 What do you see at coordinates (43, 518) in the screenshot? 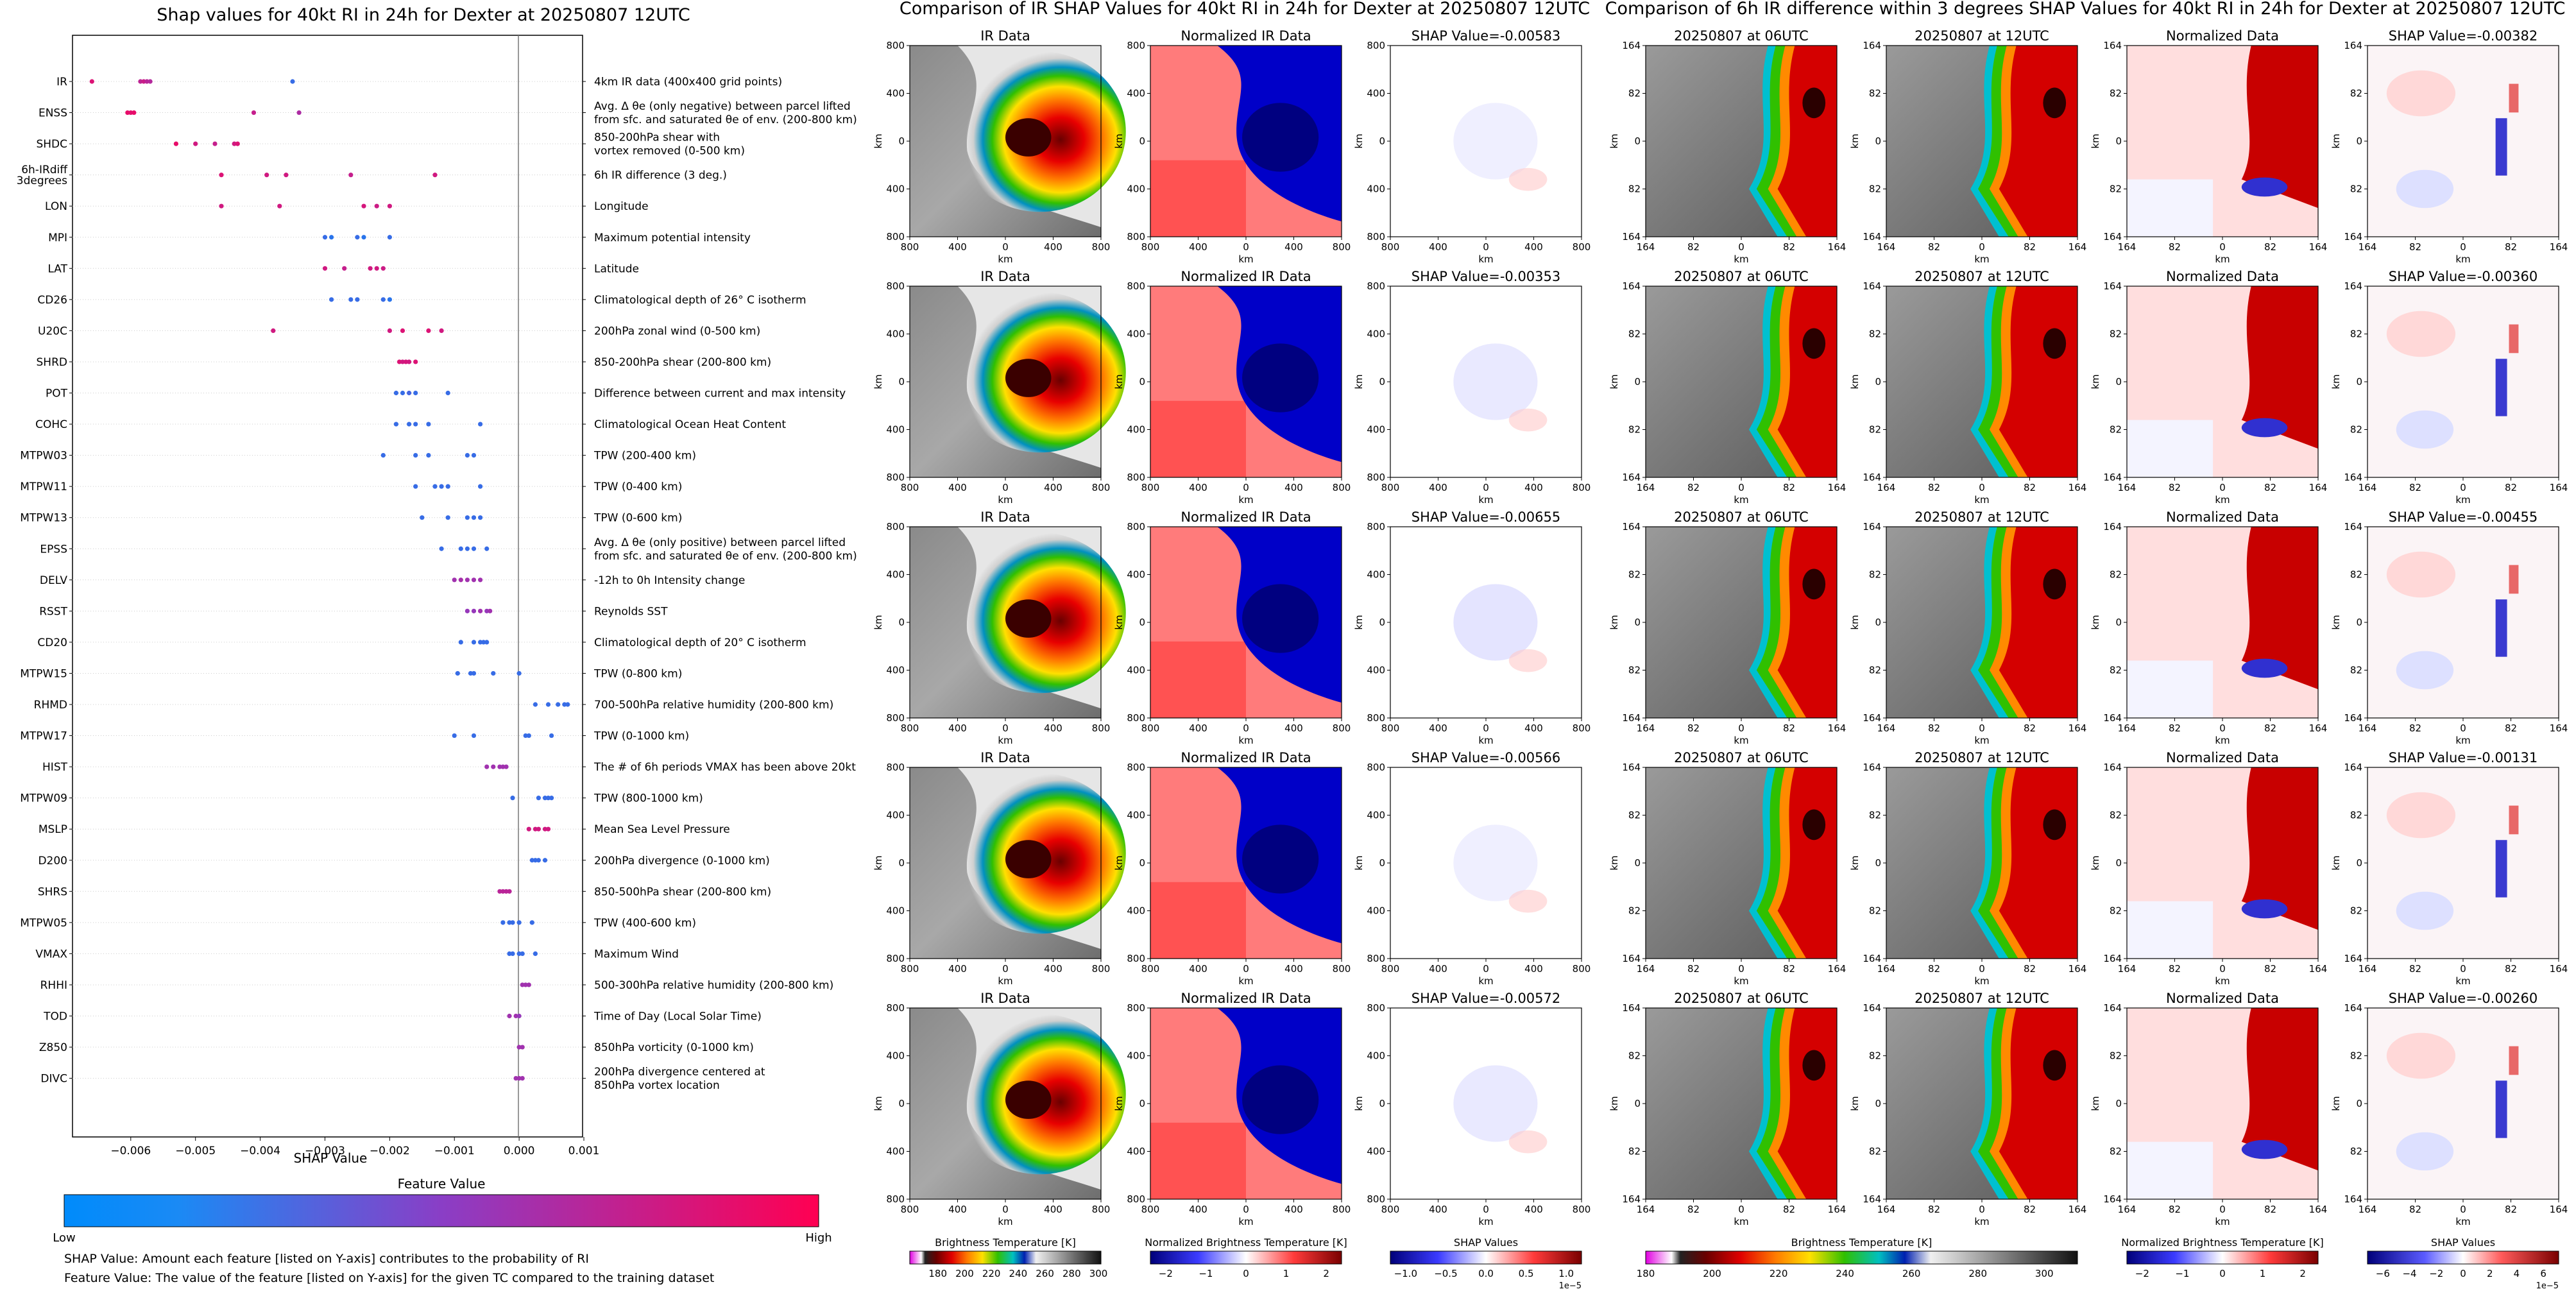
I see `feature-label: MTPW13` at bounding box center [43, 518].